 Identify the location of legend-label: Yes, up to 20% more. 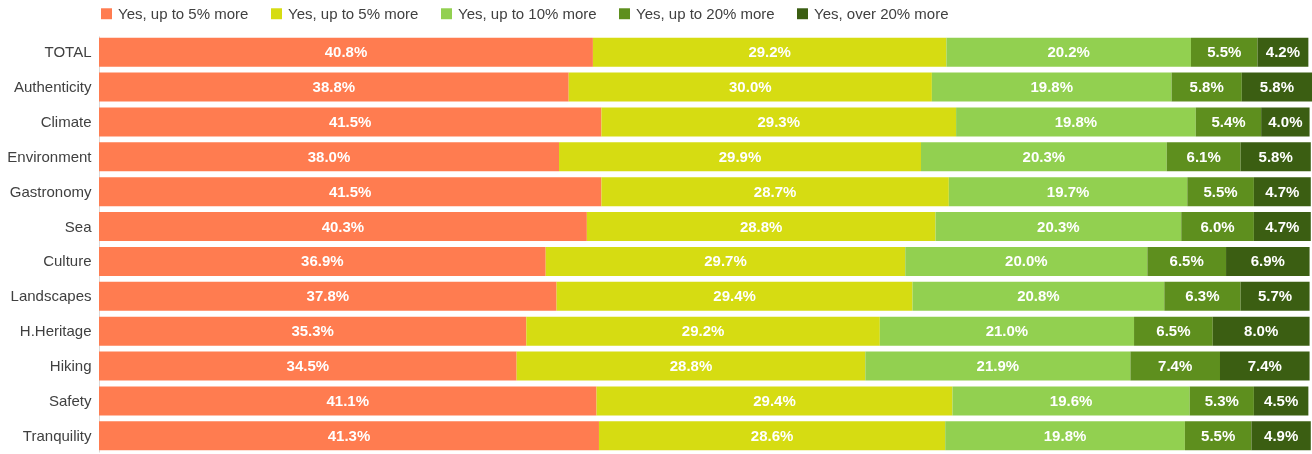
(705, 13).